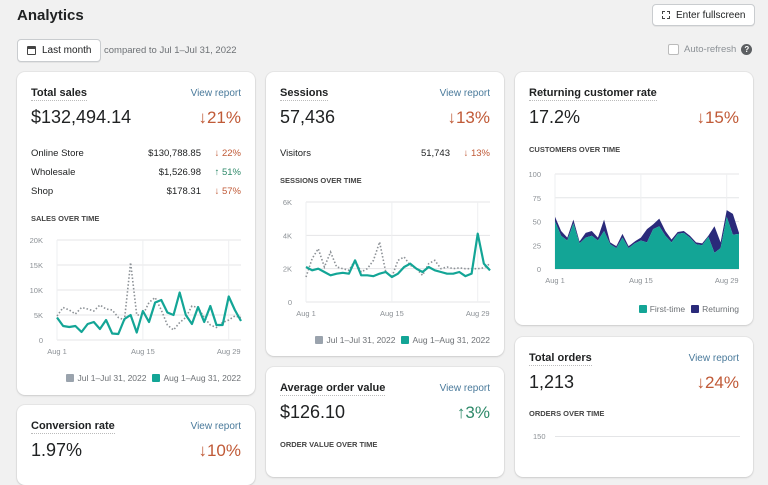 This screenshot has width=768, height=485. Describe the element at coordinates (329, 444) in the screenshot. I see `chart-title: ORDER VALUE OVER TIME` at that location.